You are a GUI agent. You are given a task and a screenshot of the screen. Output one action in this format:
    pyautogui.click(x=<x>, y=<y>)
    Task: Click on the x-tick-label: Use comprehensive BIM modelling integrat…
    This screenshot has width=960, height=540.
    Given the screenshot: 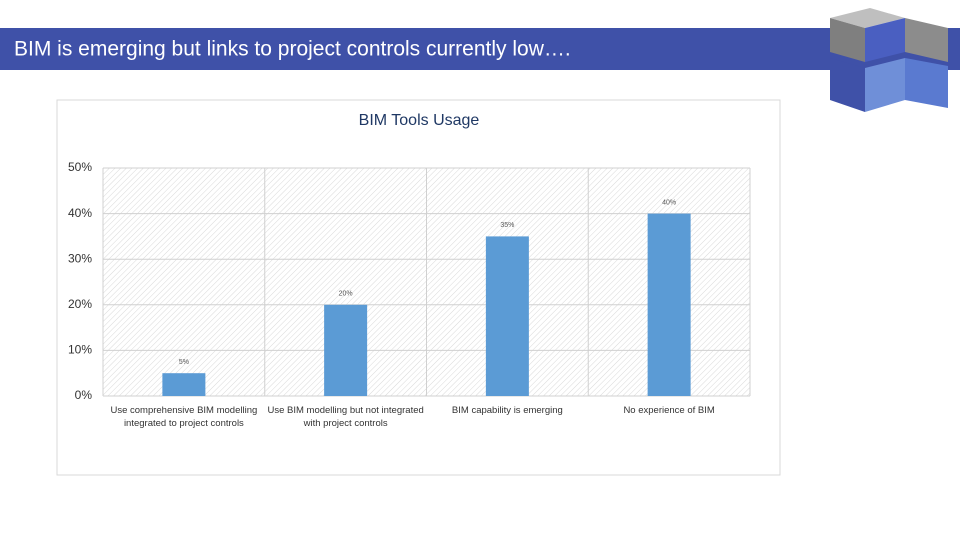 What is the action you would take?
    pyautogui.click(x=184, y=417)
    